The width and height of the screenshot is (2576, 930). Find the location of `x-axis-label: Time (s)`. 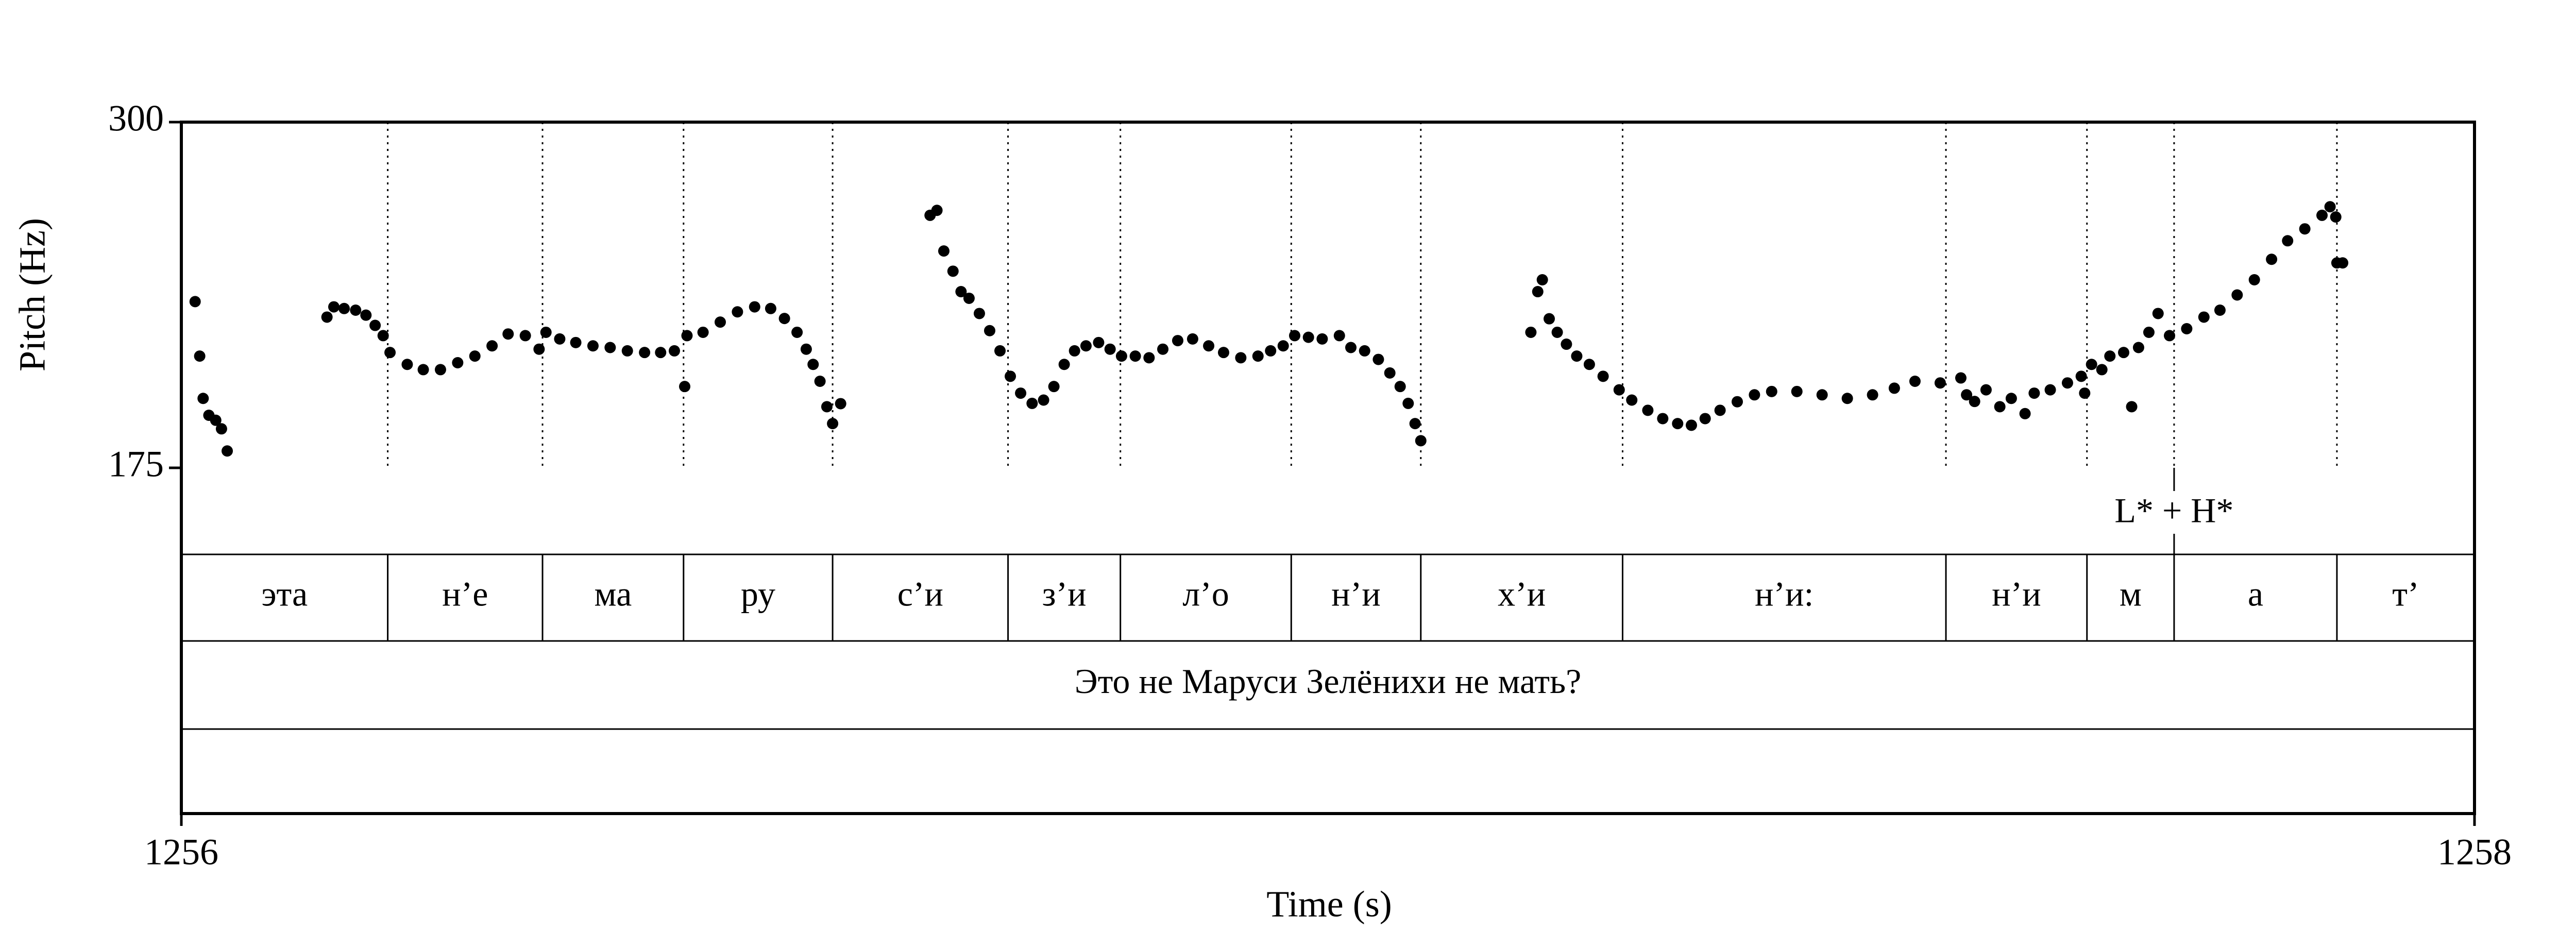

x-axis-label: Time (s) is located at coordinates (1329, 904).